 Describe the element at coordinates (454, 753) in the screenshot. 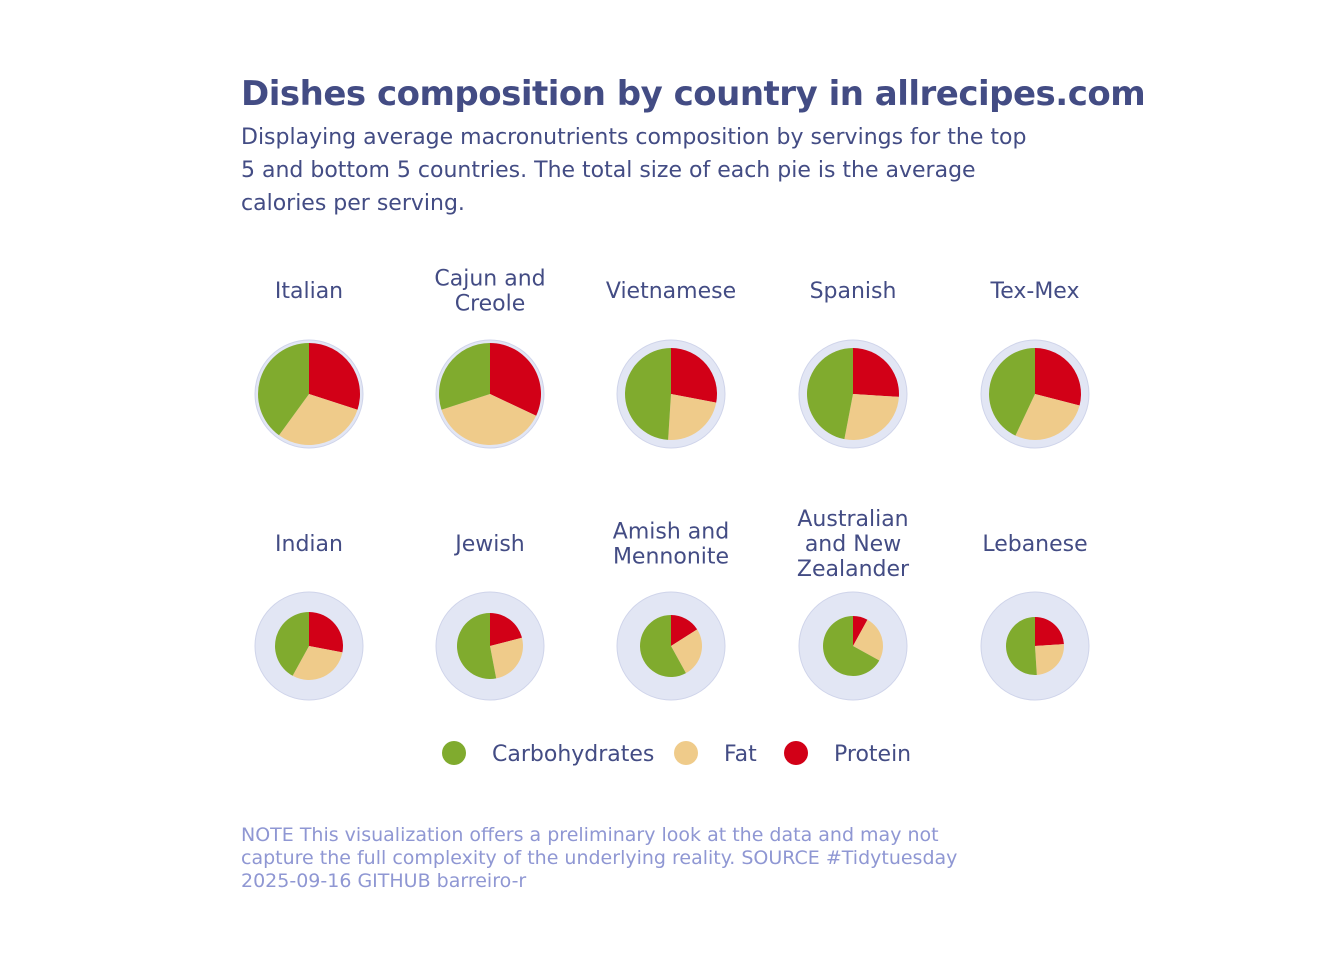

I see `legend-swatch-carbohydrates` at that location.